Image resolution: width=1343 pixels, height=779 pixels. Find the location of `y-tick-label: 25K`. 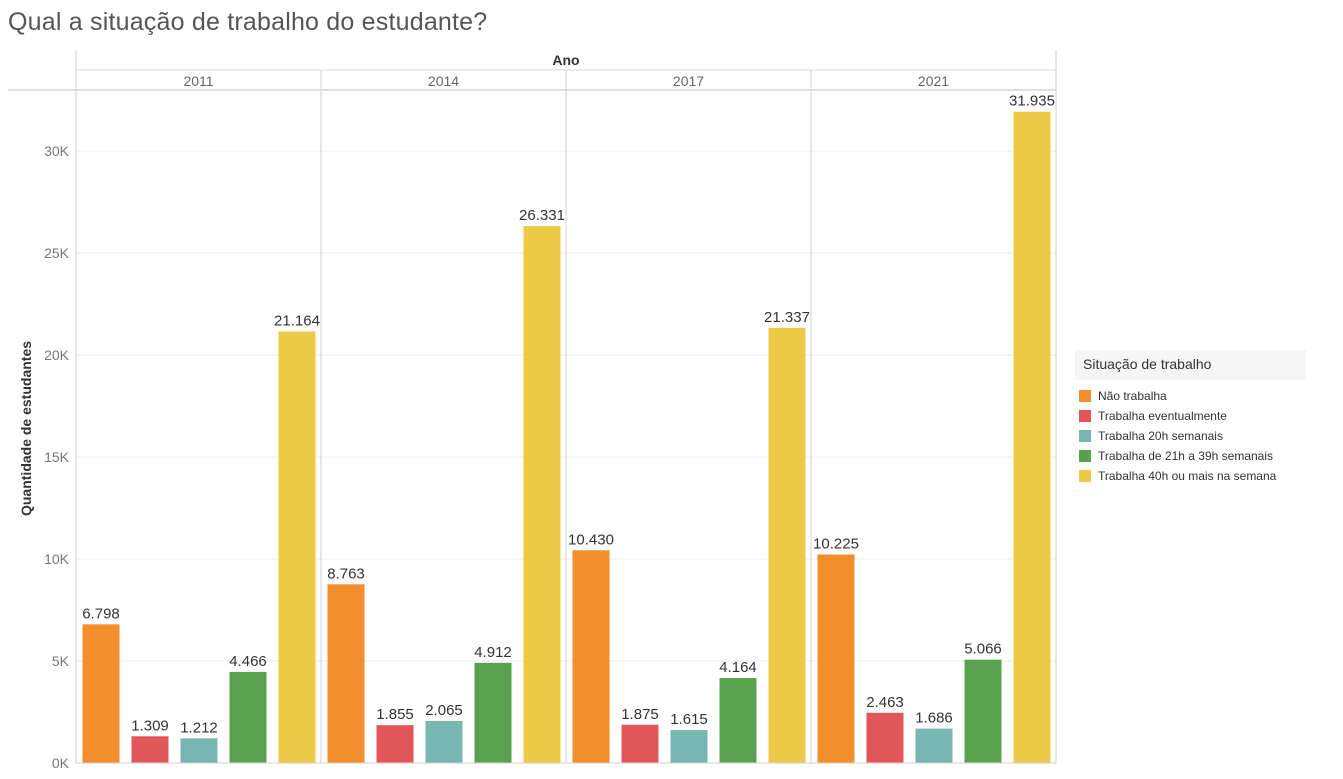

y-tick-label: 25K is located at coordinates (57, 253).